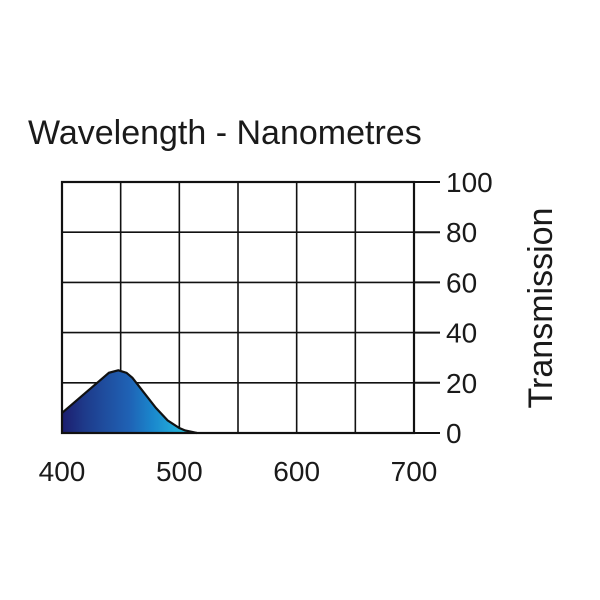  I want to click on y-tick-label: 0, so click(454, 433).